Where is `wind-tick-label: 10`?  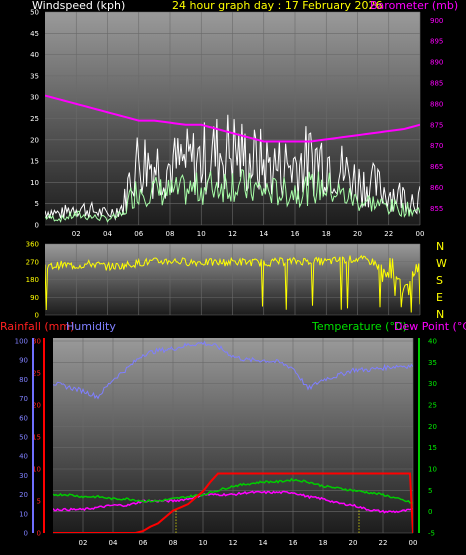
wind-tick-label: 10 is located at coordinates (34, 183).